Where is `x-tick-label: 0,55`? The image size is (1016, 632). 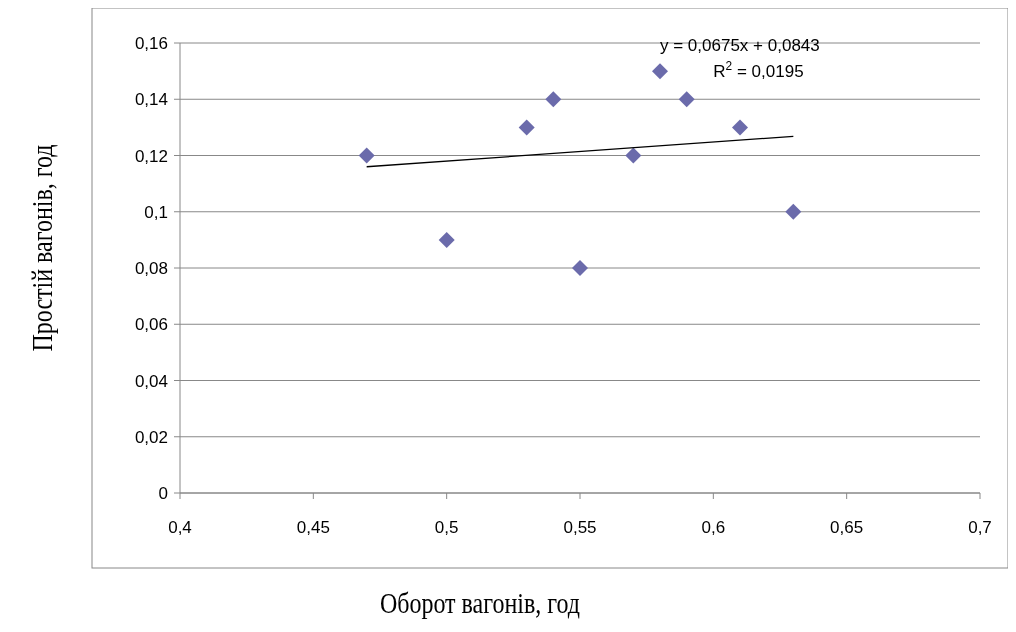 x-tick-label: 0,55 is located at coordinates (580, 527).